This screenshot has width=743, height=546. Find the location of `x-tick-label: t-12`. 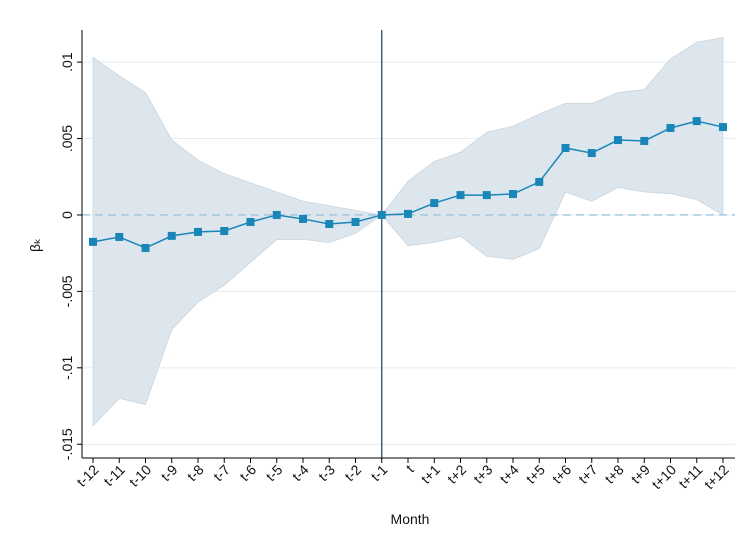

x-tick-label: t-12 is located at coordinates (87, 475).